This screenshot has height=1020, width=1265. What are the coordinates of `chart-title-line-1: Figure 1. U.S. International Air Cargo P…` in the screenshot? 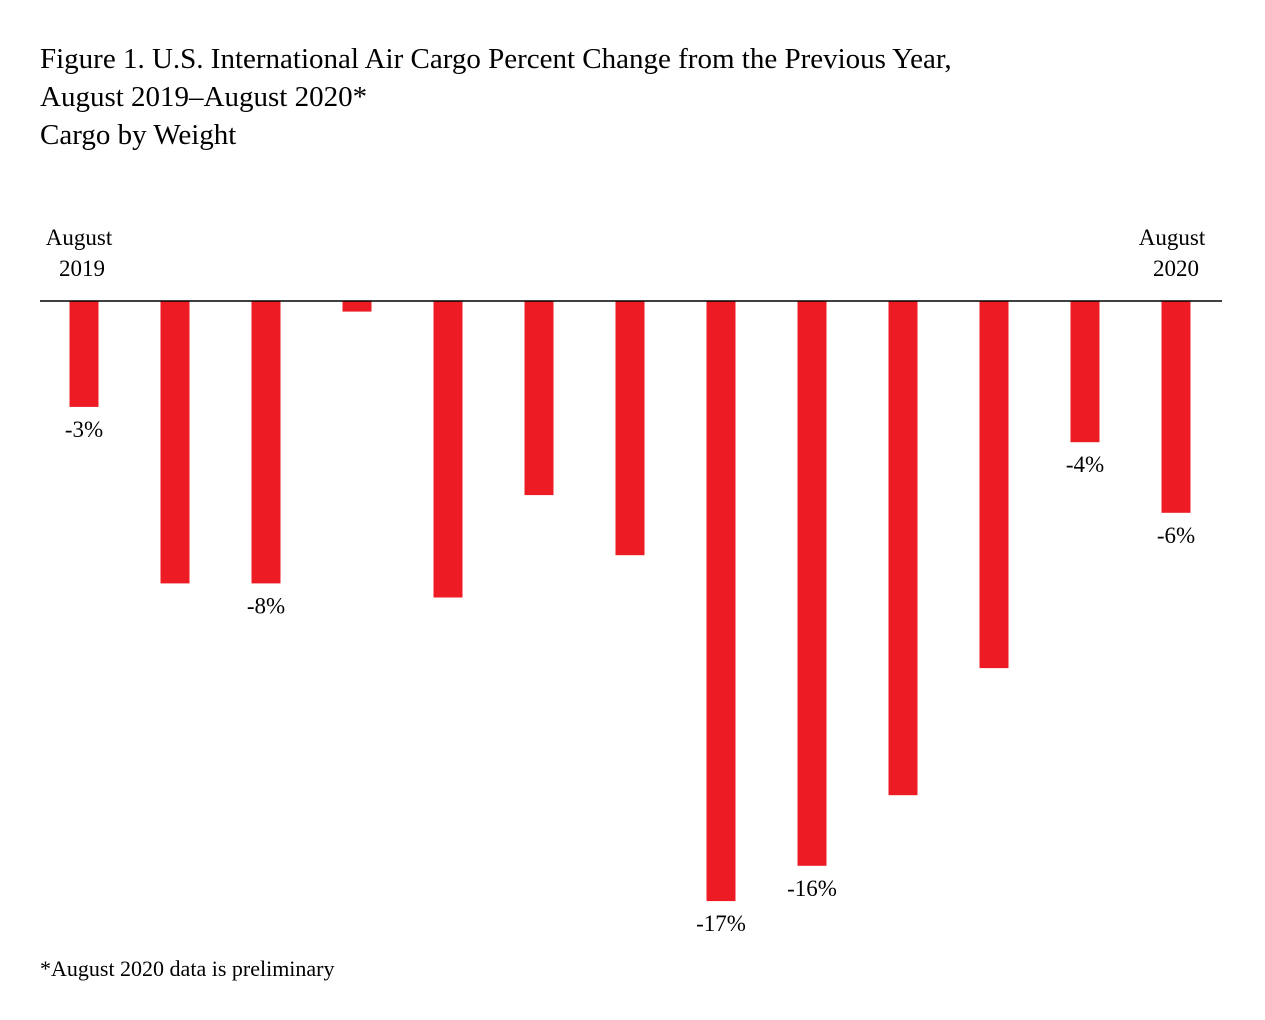 It's located at (496, 59).